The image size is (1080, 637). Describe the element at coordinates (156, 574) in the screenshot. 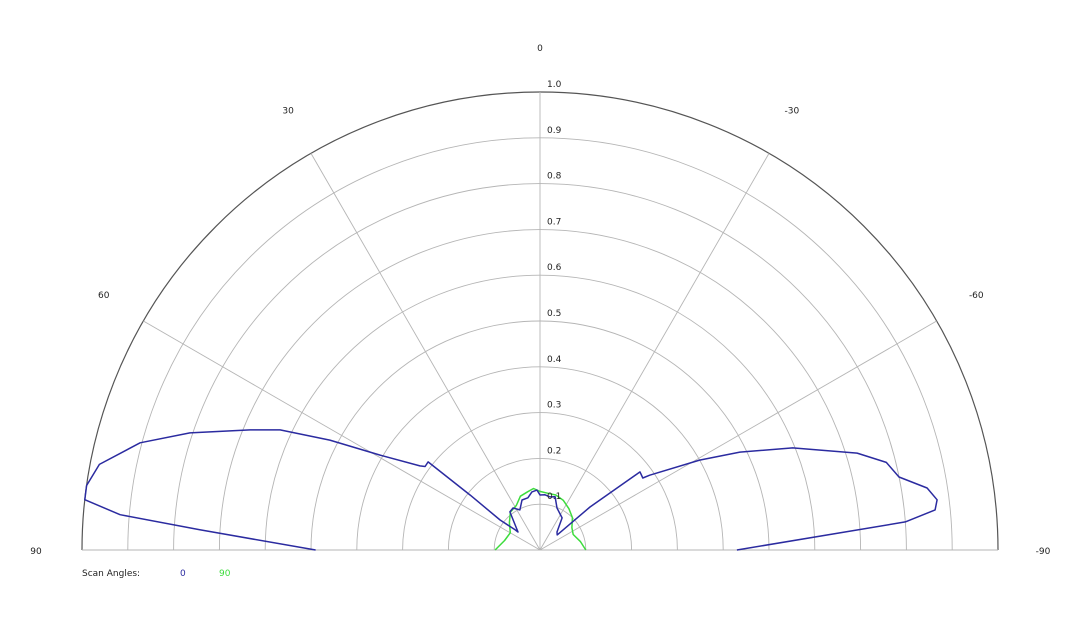

I see `legend: Scan Angles: 0 90` at that location.